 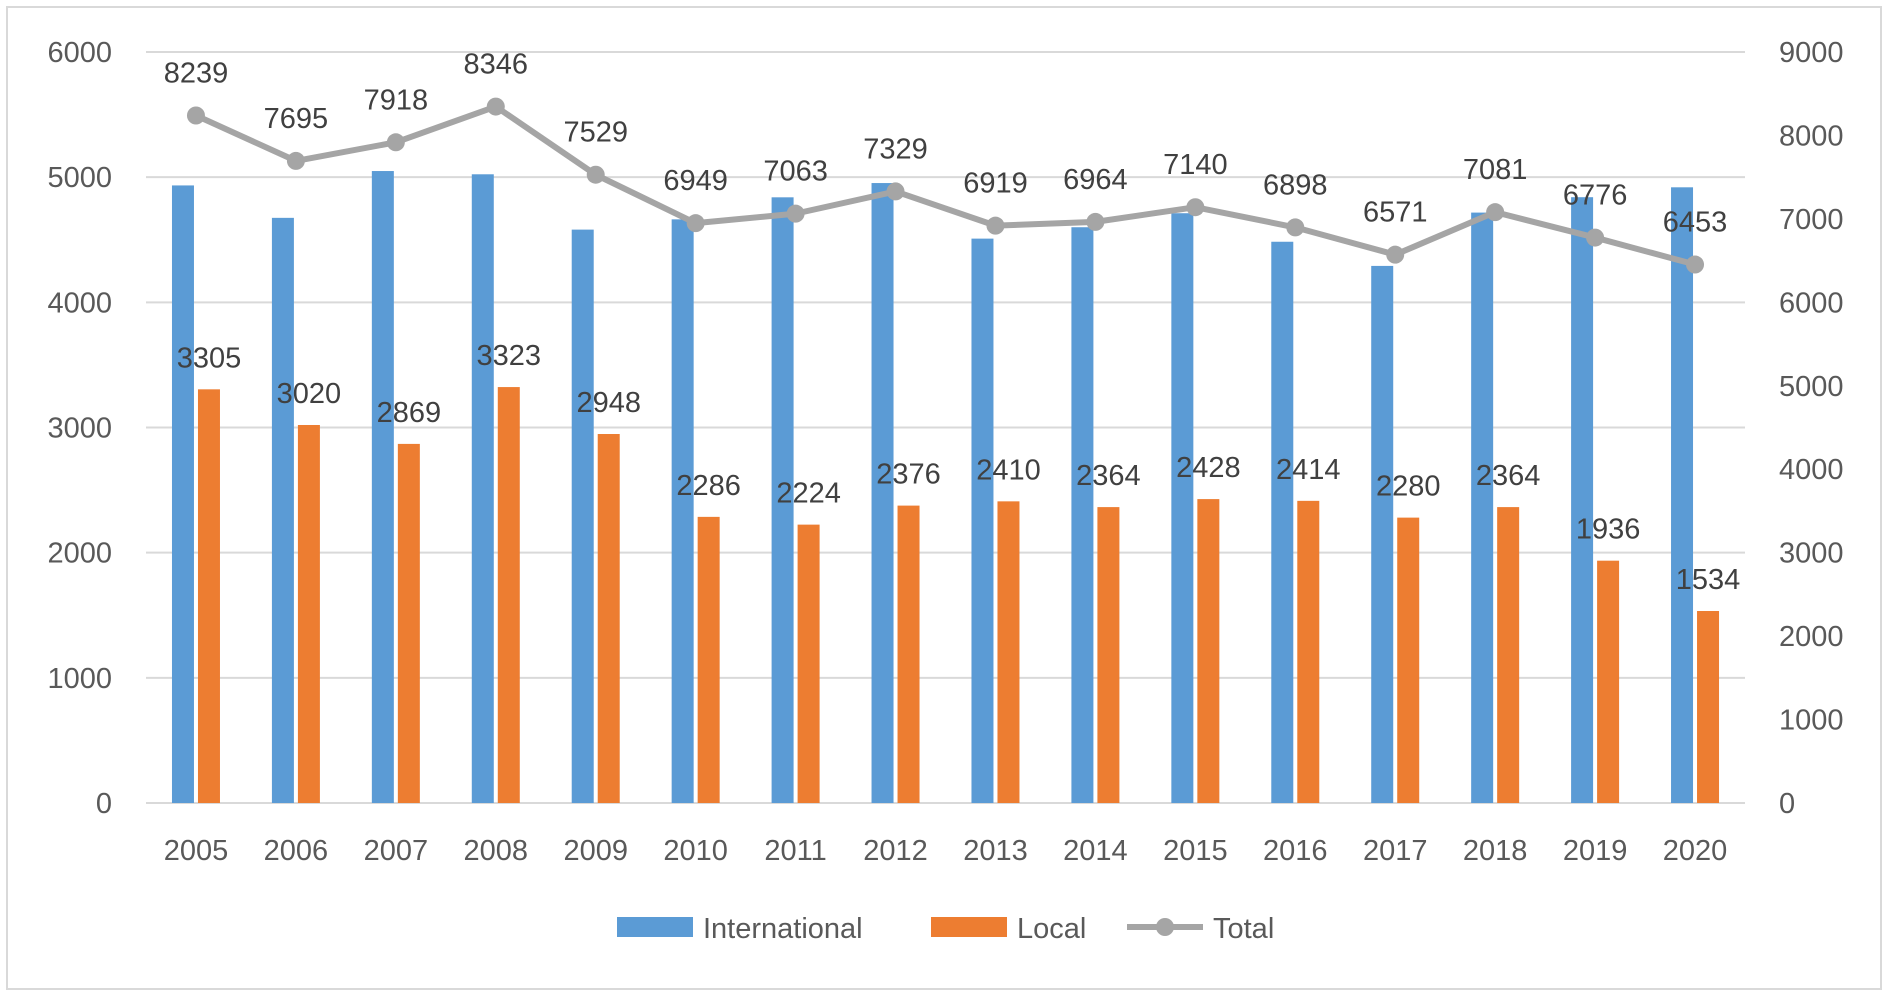 What do you see at coordinates (655, 927) in the screenshot?
I see `legend-swatch-international` at bounding box center [655, 927].